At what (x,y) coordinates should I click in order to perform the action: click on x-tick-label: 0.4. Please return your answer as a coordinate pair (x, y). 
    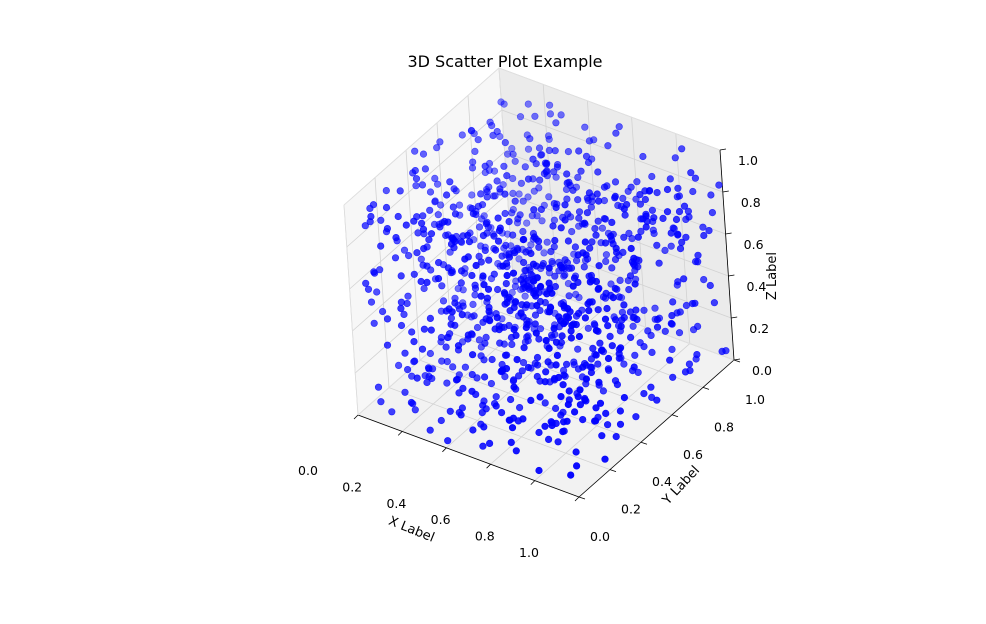
    Looking at the image, I should click on (396, 503).